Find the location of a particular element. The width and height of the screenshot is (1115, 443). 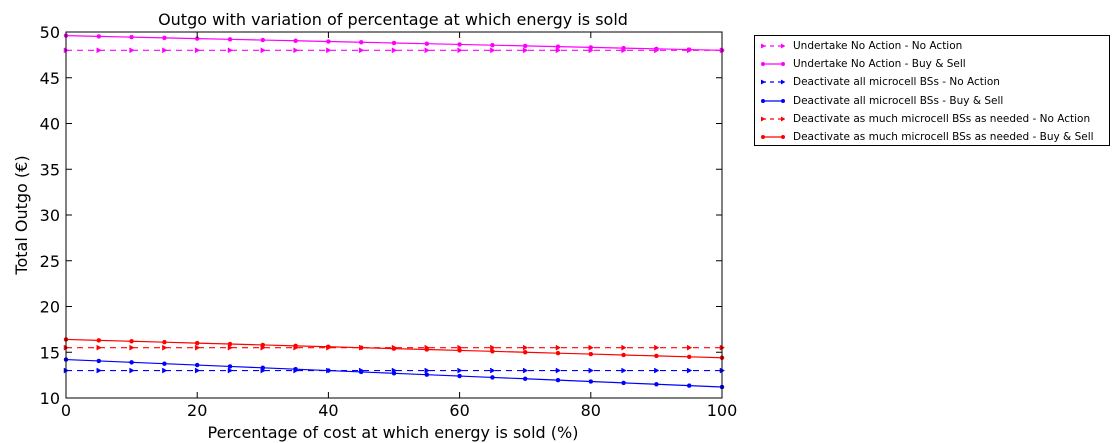

legend-entry: Deactivate all microcell BSs - No Action is located at coordinates (935, 82).